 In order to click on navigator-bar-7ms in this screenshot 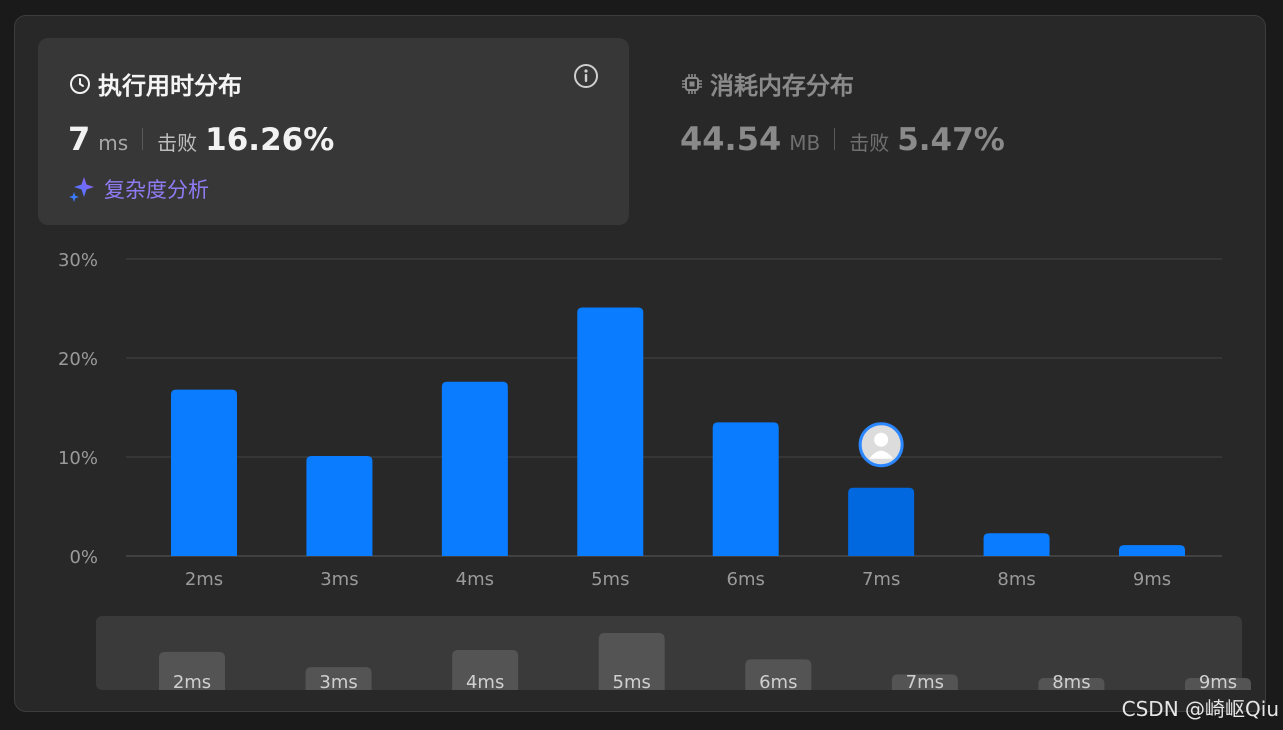, I will do `click(924, 682)`.